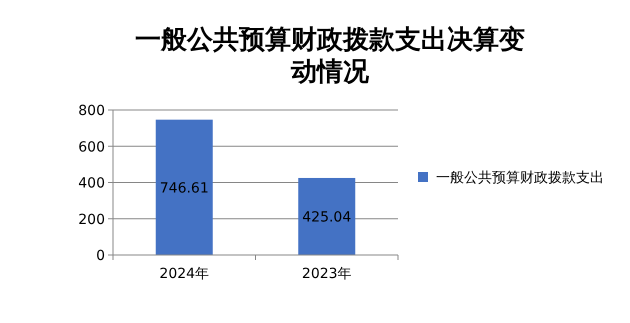 The height and width of the screenshot is (323, 630). What do you see at coordinates (184, 188) in the screenshot?
I see `data-label: 746.61` at bounding box center [184, 188].